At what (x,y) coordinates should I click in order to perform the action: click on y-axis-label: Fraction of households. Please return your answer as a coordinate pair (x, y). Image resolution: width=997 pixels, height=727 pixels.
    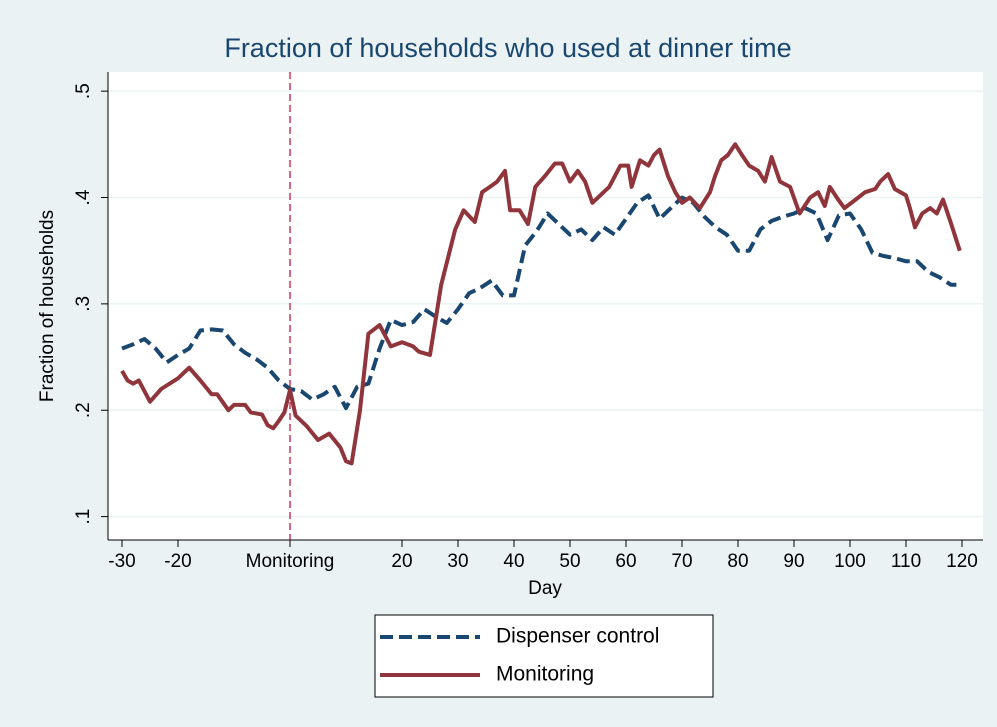
    Looking at the image, I should click on (47, 306).